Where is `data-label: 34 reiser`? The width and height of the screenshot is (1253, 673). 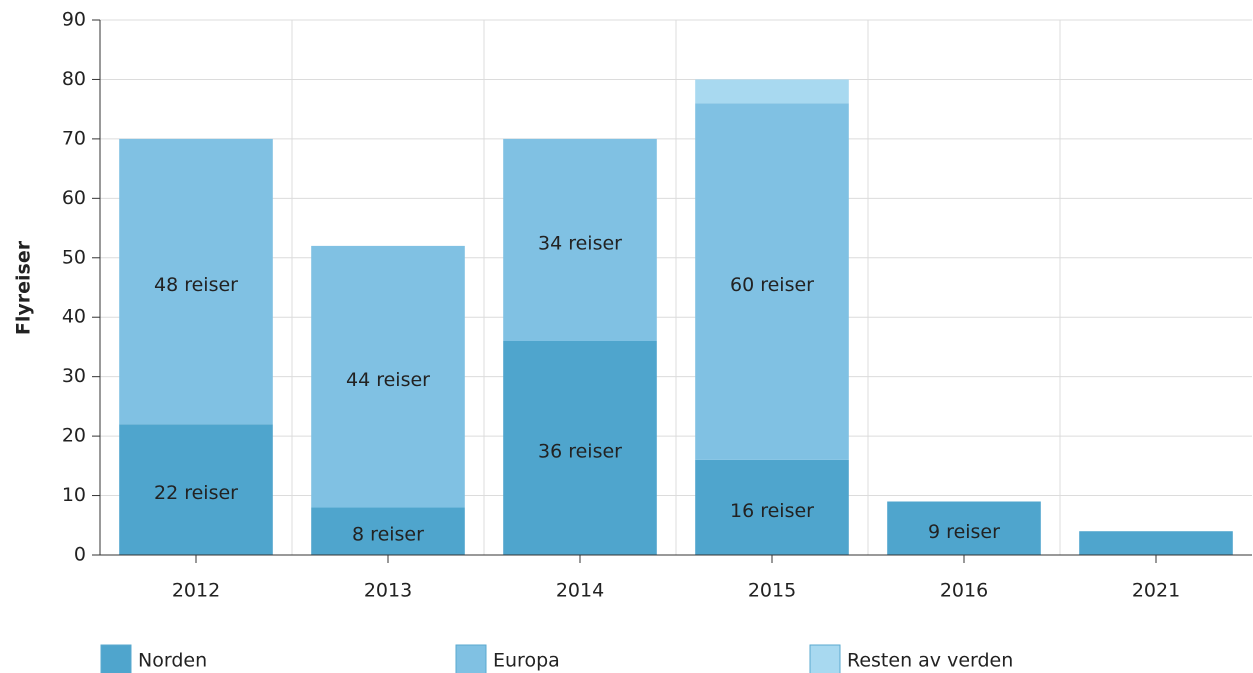
data-label: 34 reiser is located at coordinates (580, 243).